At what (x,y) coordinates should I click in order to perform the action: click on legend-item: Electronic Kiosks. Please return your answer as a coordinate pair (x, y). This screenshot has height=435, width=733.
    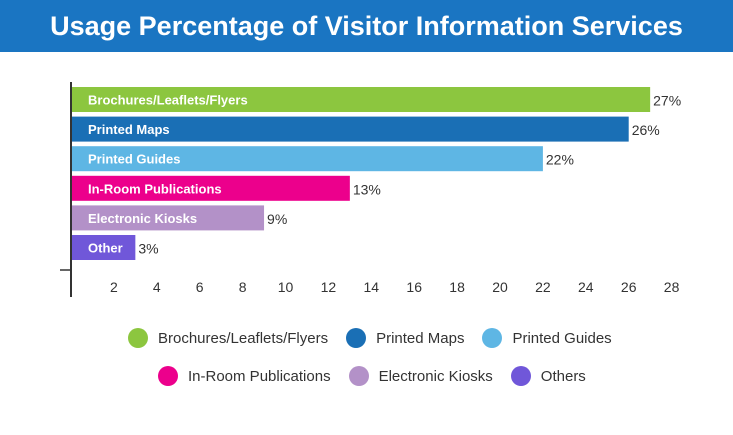
    Looking at the image, I should click on (420, 376).